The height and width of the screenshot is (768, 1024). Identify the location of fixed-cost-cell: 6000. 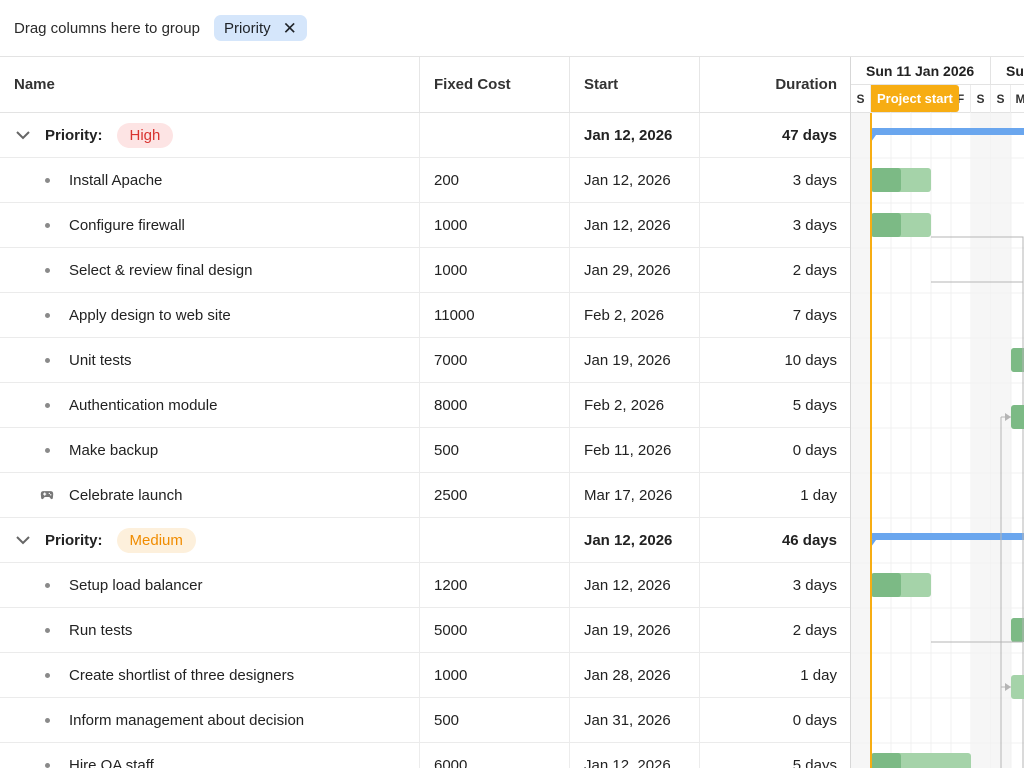
(495, 755).